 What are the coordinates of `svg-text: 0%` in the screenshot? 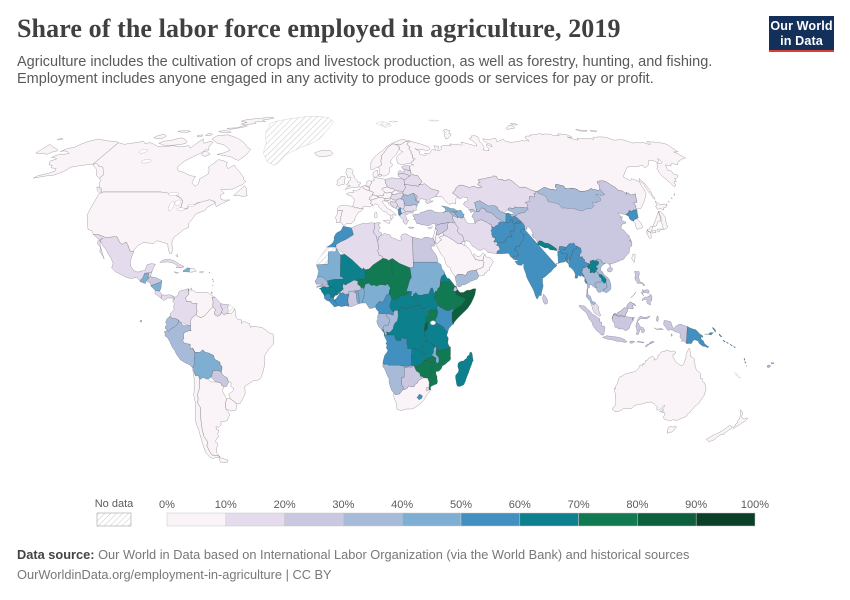 It's located at (167, 505).